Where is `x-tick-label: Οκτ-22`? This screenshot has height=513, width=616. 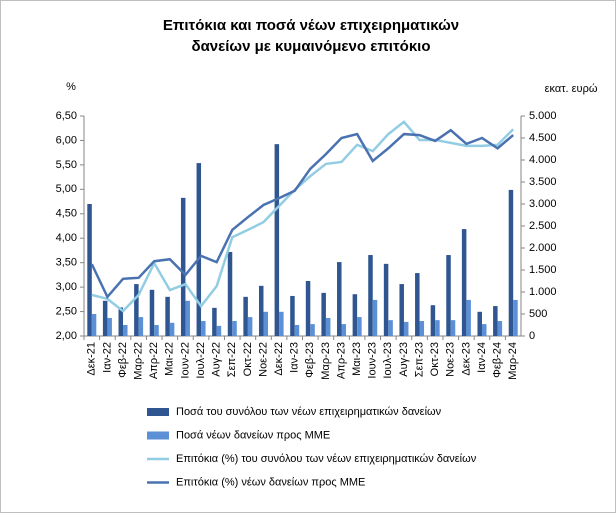
x-tick-label: Οκτ-22 is located at coordinates (248, 359).